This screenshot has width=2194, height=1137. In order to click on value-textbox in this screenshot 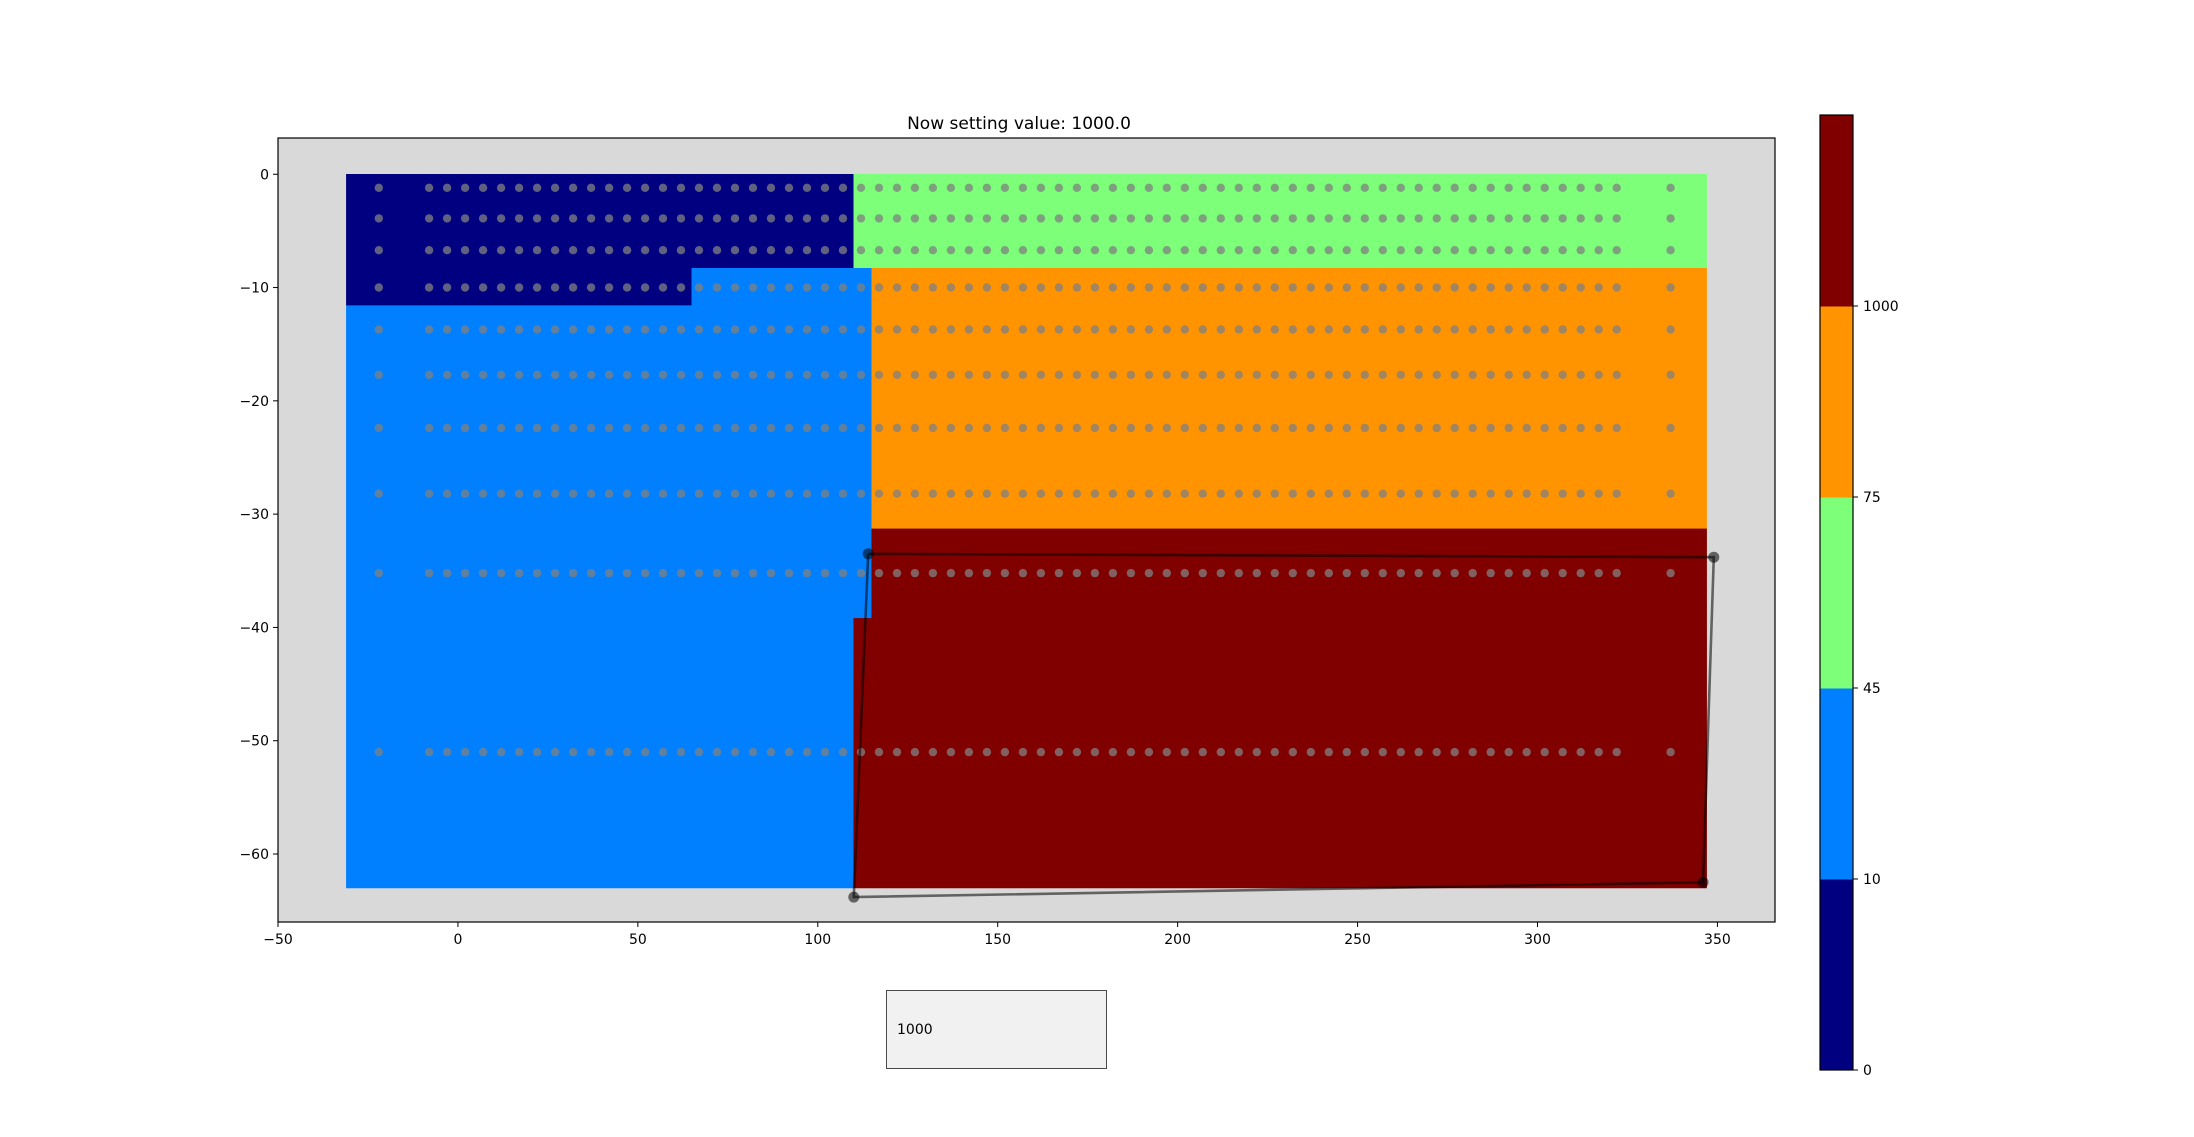, I will do `click(996, 1029)`.